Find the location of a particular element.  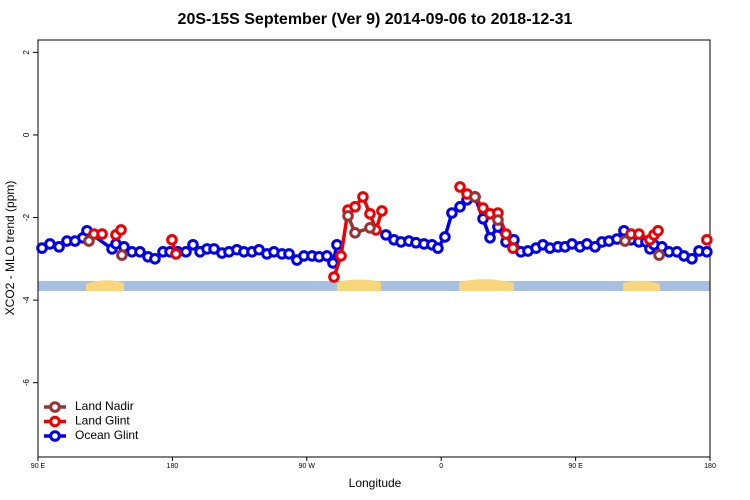

y-axis-label: XCO2 - MLO trend (ppm) is located at coordinates (10, 248).